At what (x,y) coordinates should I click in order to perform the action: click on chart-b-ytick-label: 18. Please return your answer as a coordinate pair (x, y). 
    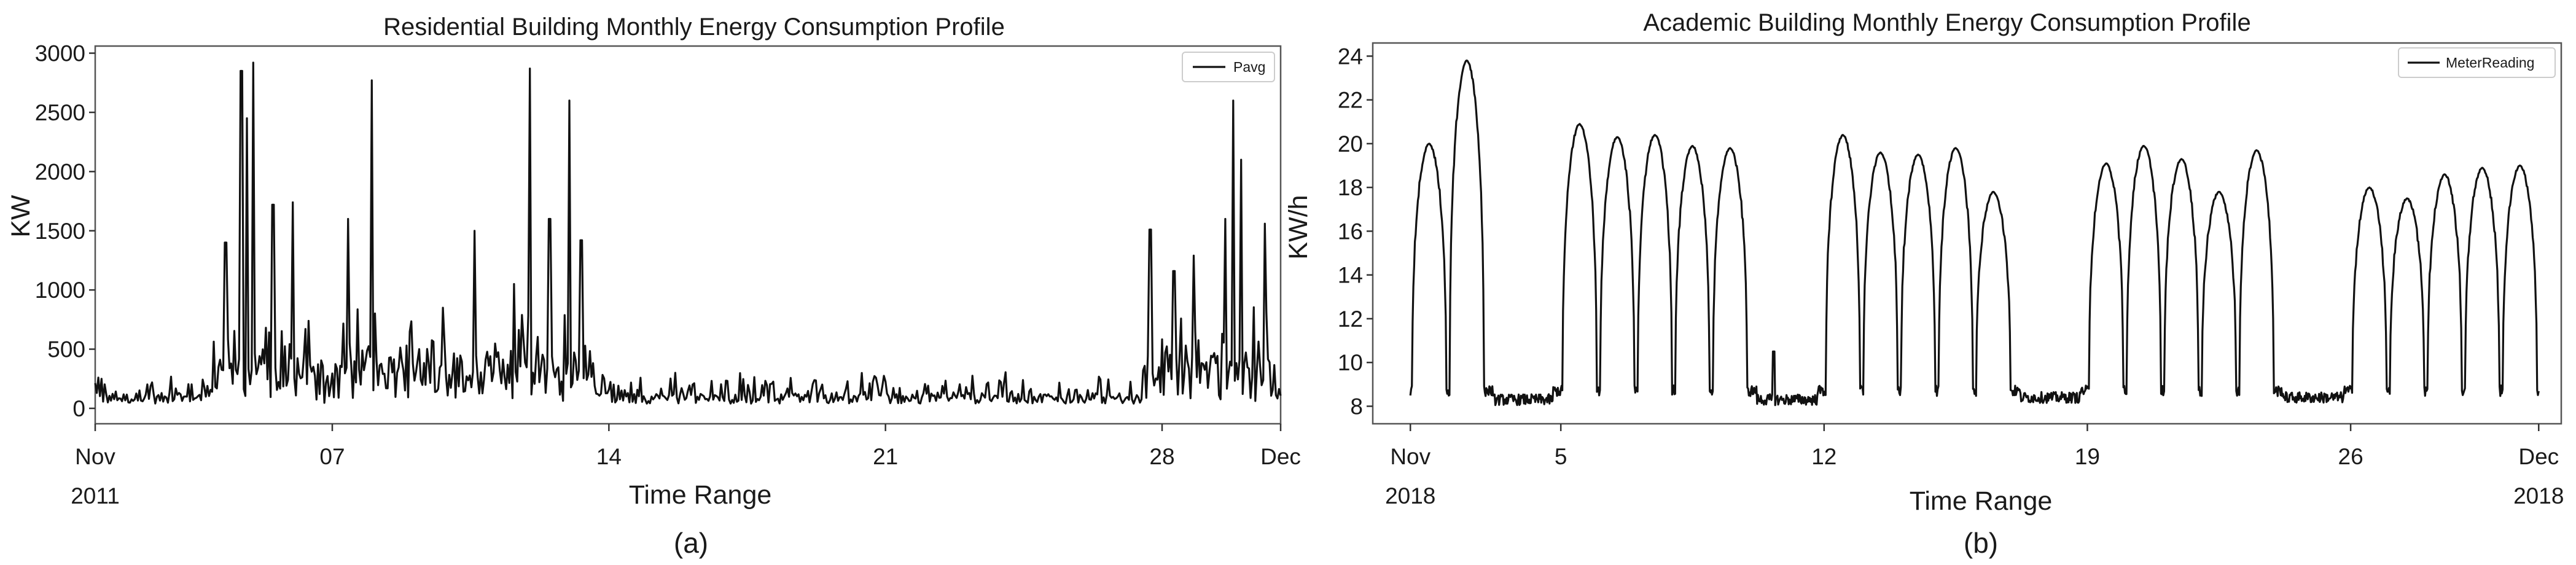
    Looking at the image, I should click on (1350, 187).